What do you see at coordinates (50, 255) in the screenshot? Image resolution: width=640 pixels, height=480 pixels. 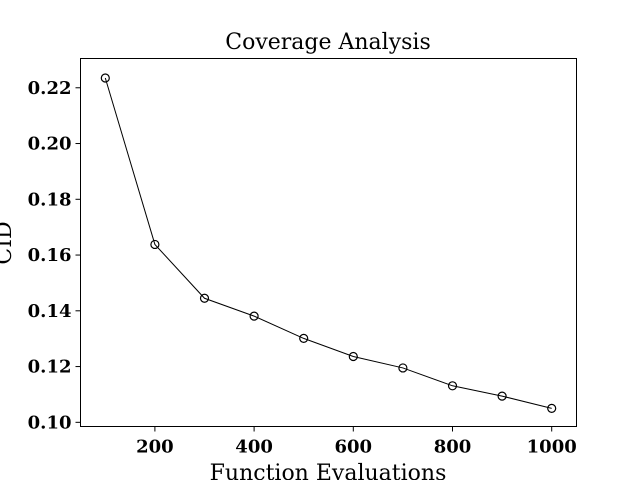 I see `y-tick-label: 0.16` at bounding box center [50, 255].